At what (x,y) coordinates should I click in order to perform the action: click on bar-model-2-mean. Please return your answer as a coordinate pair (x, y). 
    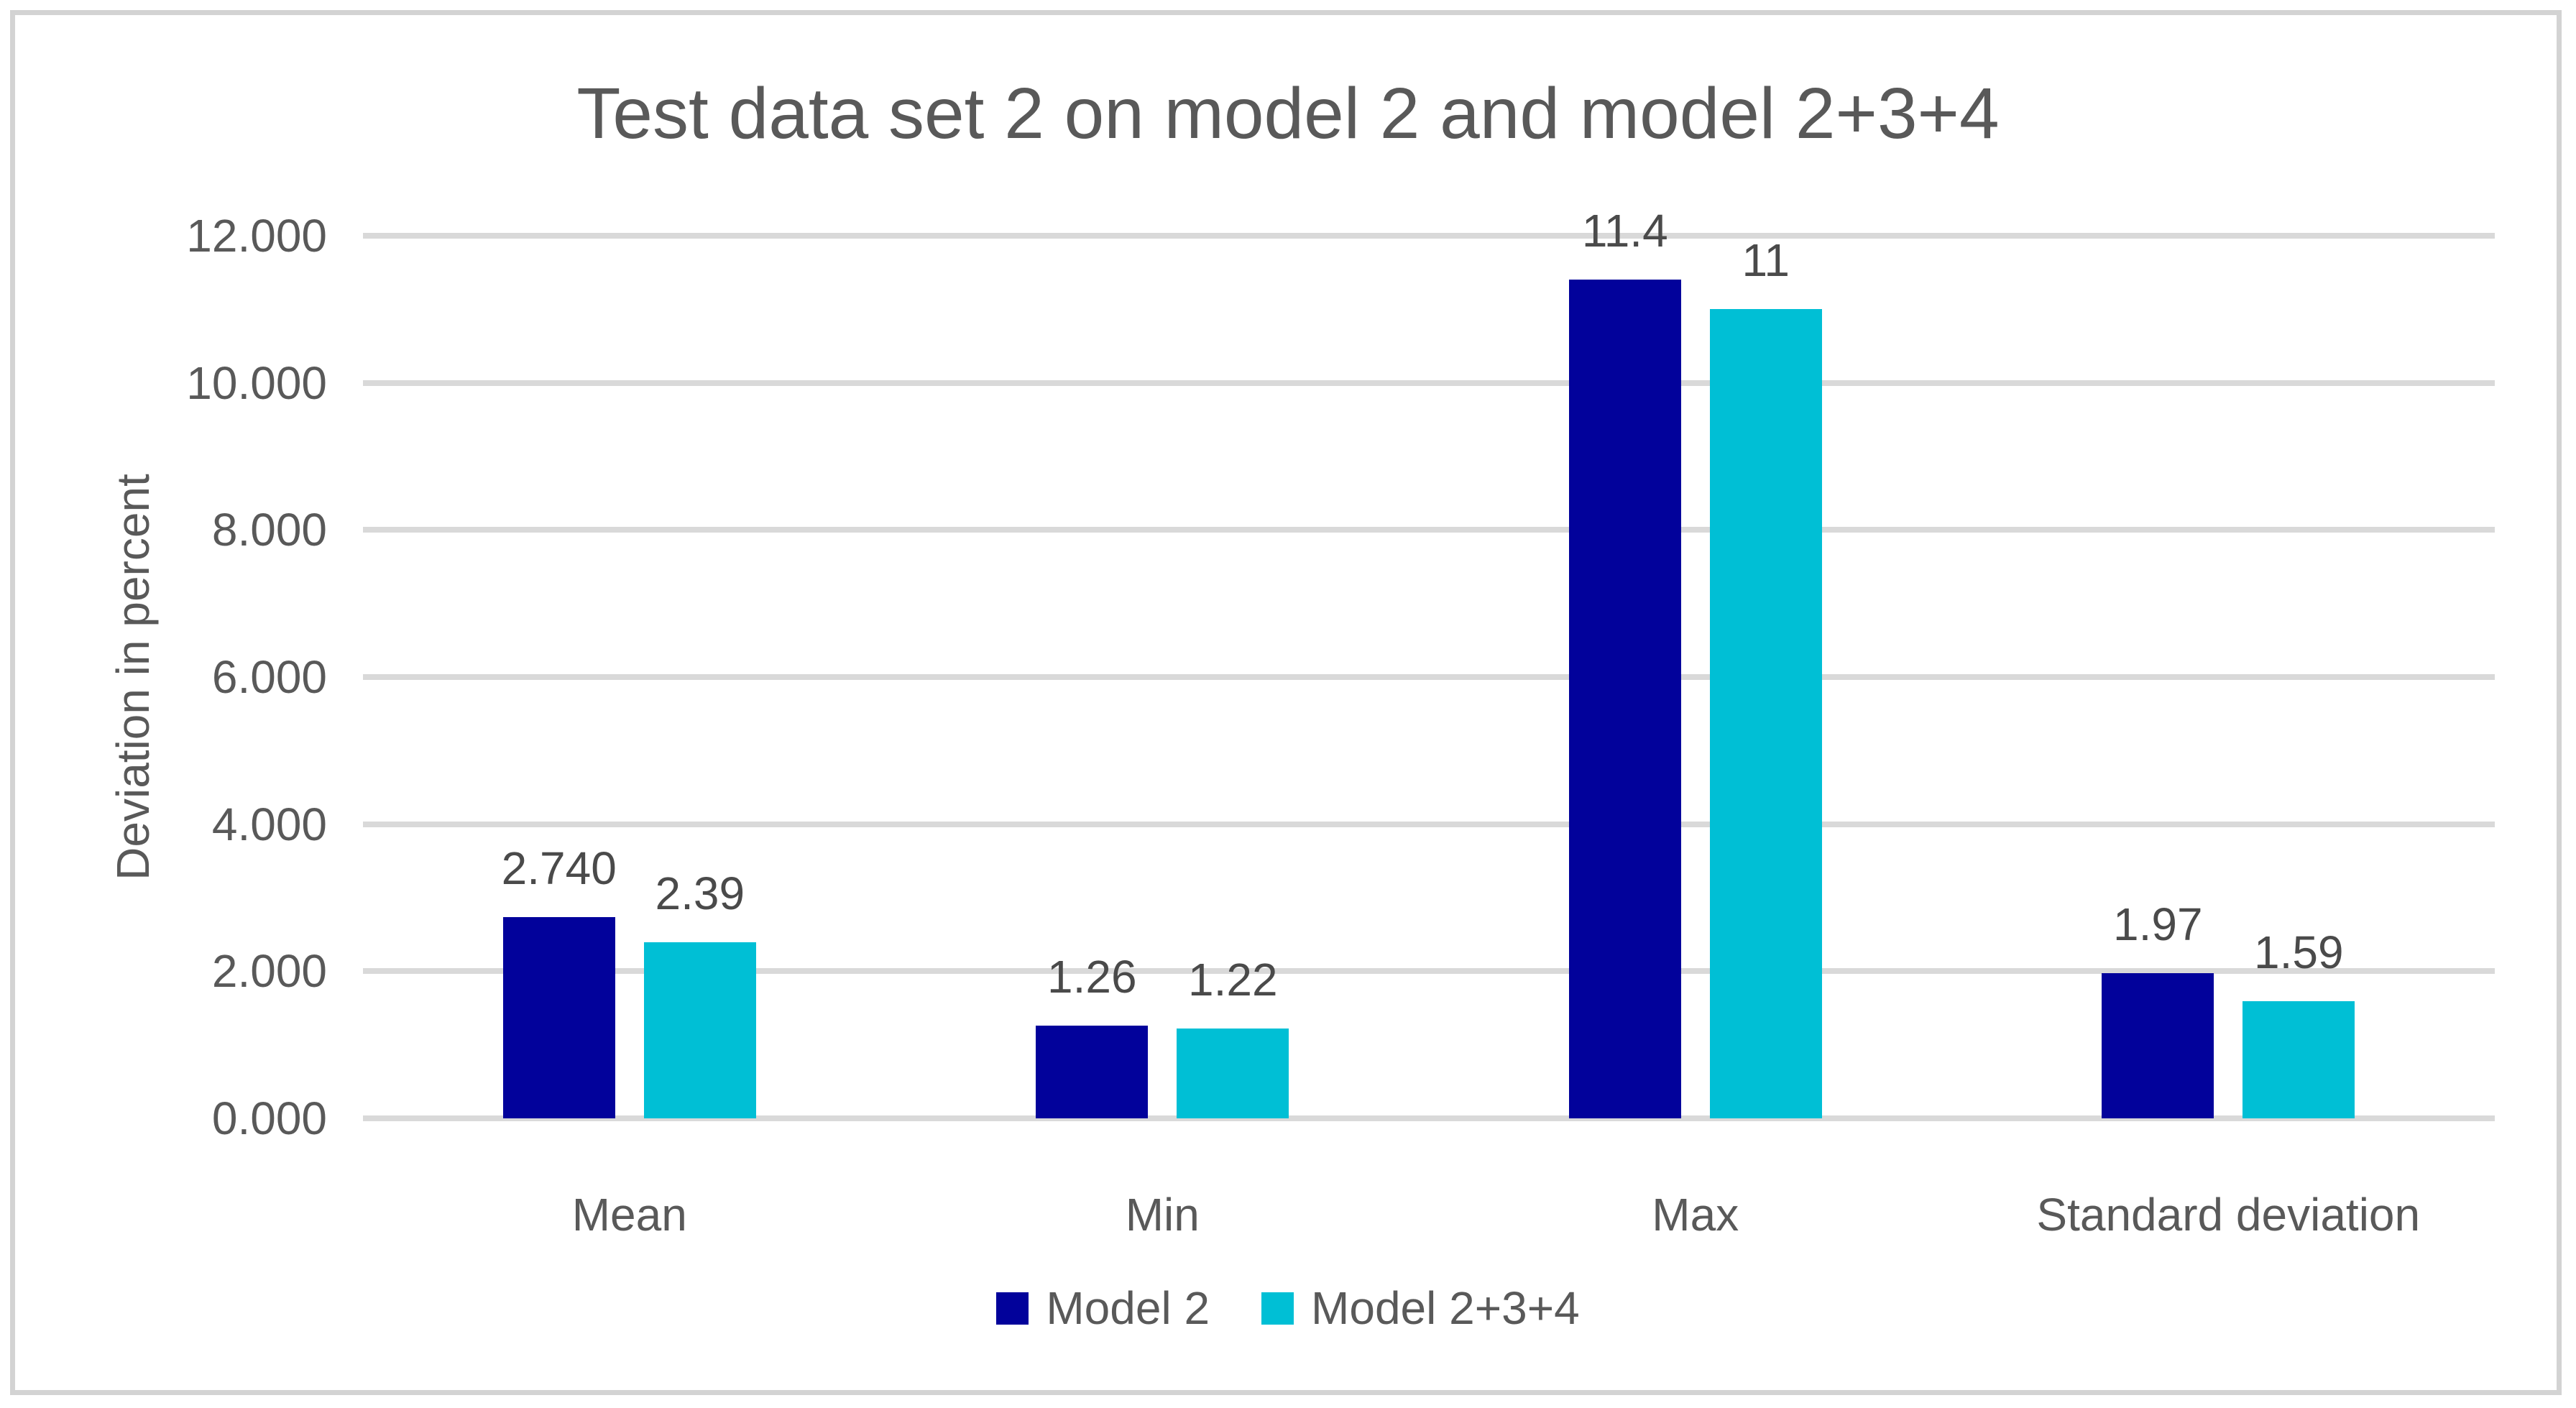
    Looking at the image, I should click on (558, 1017).